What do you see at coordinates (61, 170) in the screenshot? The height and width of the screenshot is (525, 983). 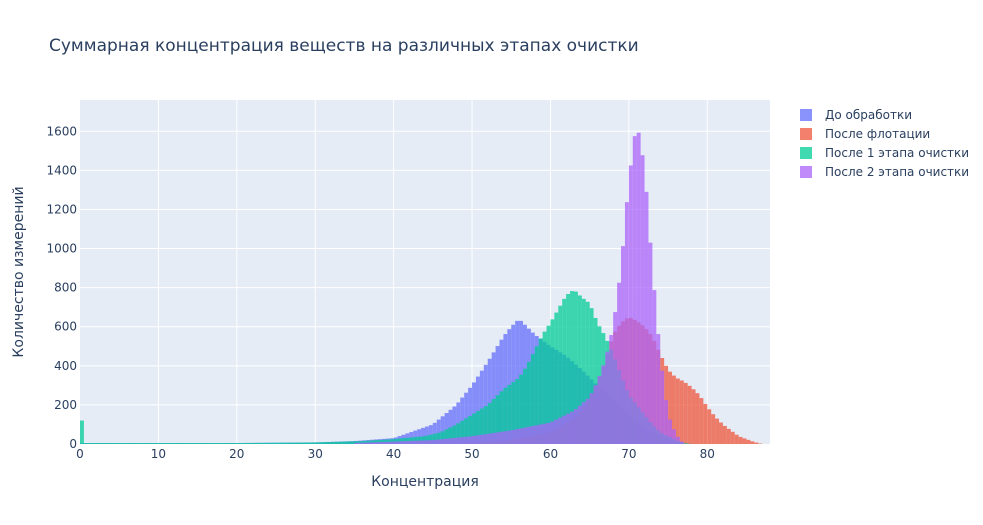 I see `y-tick-label: 1400` at bounding box center [61, 170].